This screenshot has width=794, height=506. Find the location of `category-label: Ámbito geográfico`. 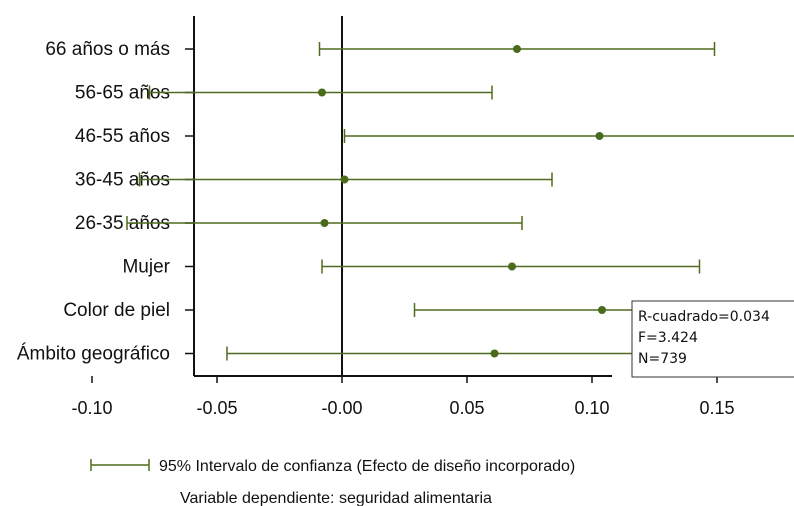

category-label: Ámbito geográfico is located at coordinates (93, 354).